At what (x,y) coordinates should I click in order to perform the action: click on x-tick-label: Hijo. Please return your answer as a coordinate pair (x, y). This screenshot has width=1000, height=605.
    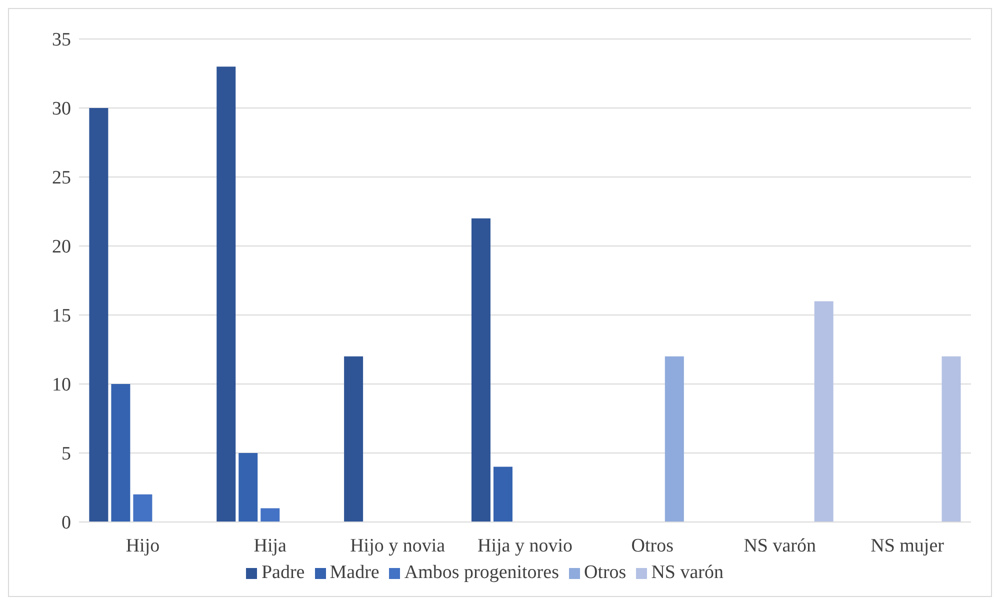
    Looking at the image, I should click on (143, 545).